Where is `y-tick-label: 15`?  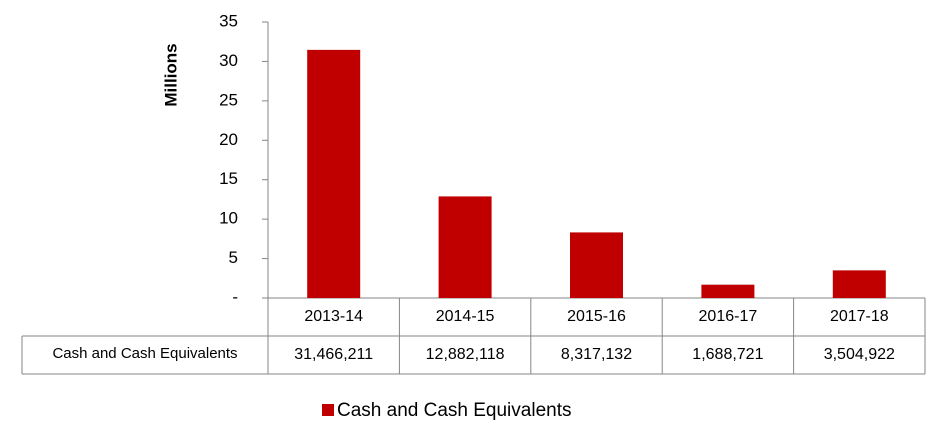
y-tick-label: 15 is located at coordinates (228, 178).